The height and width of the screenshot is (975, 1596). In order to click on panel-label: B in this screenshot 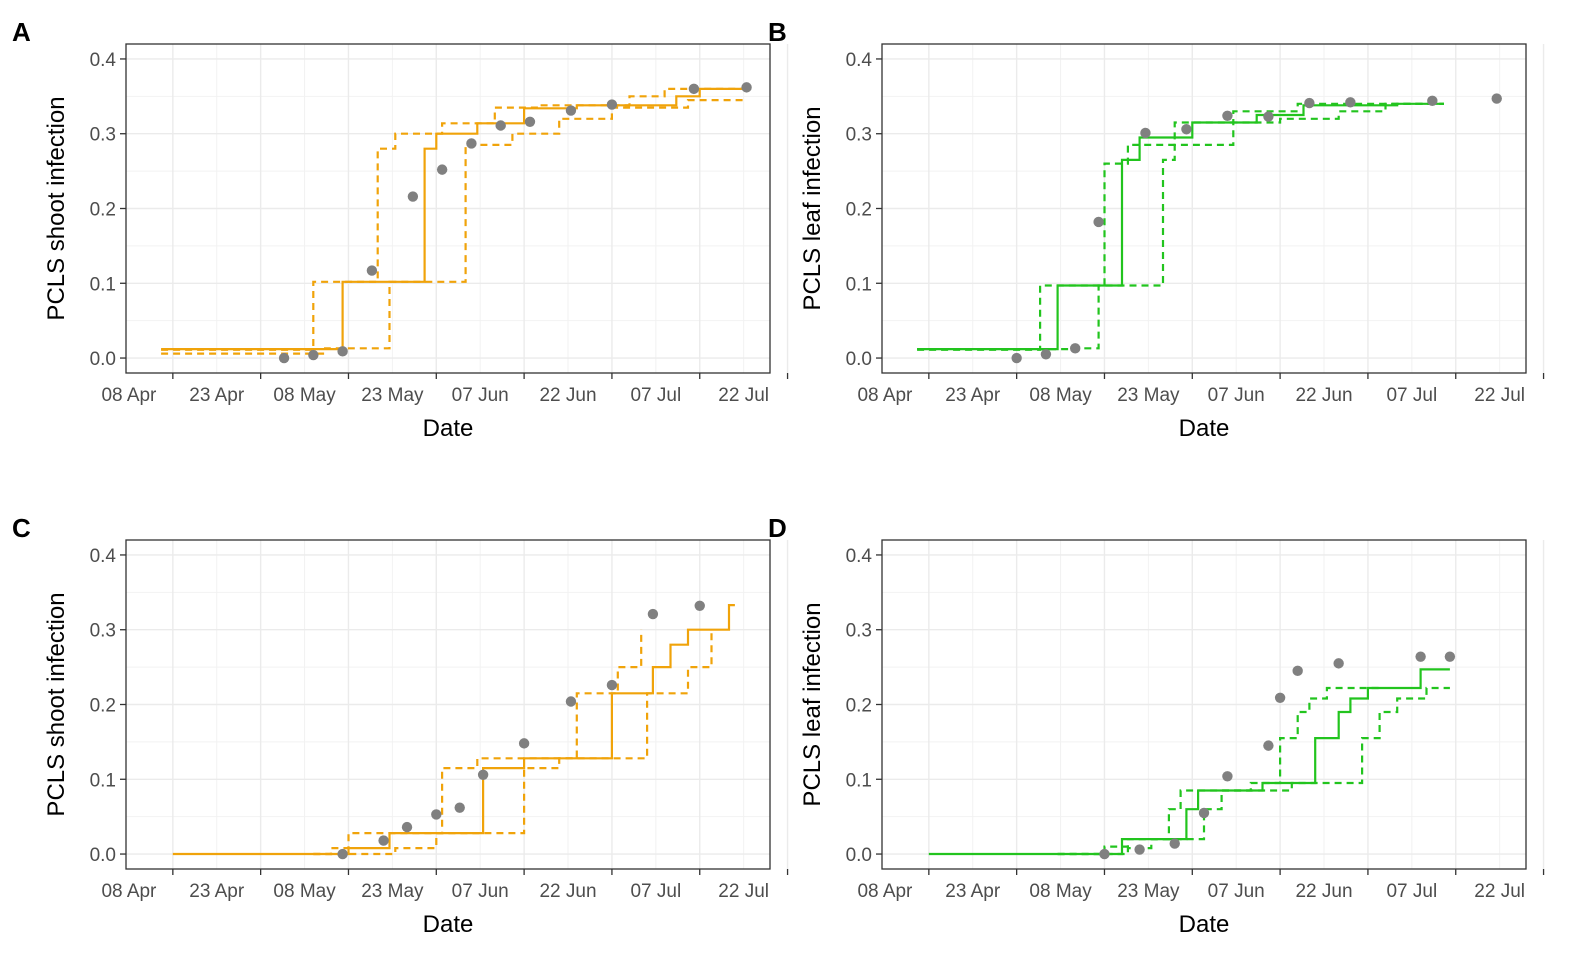, I will do `click(777, 32)`.